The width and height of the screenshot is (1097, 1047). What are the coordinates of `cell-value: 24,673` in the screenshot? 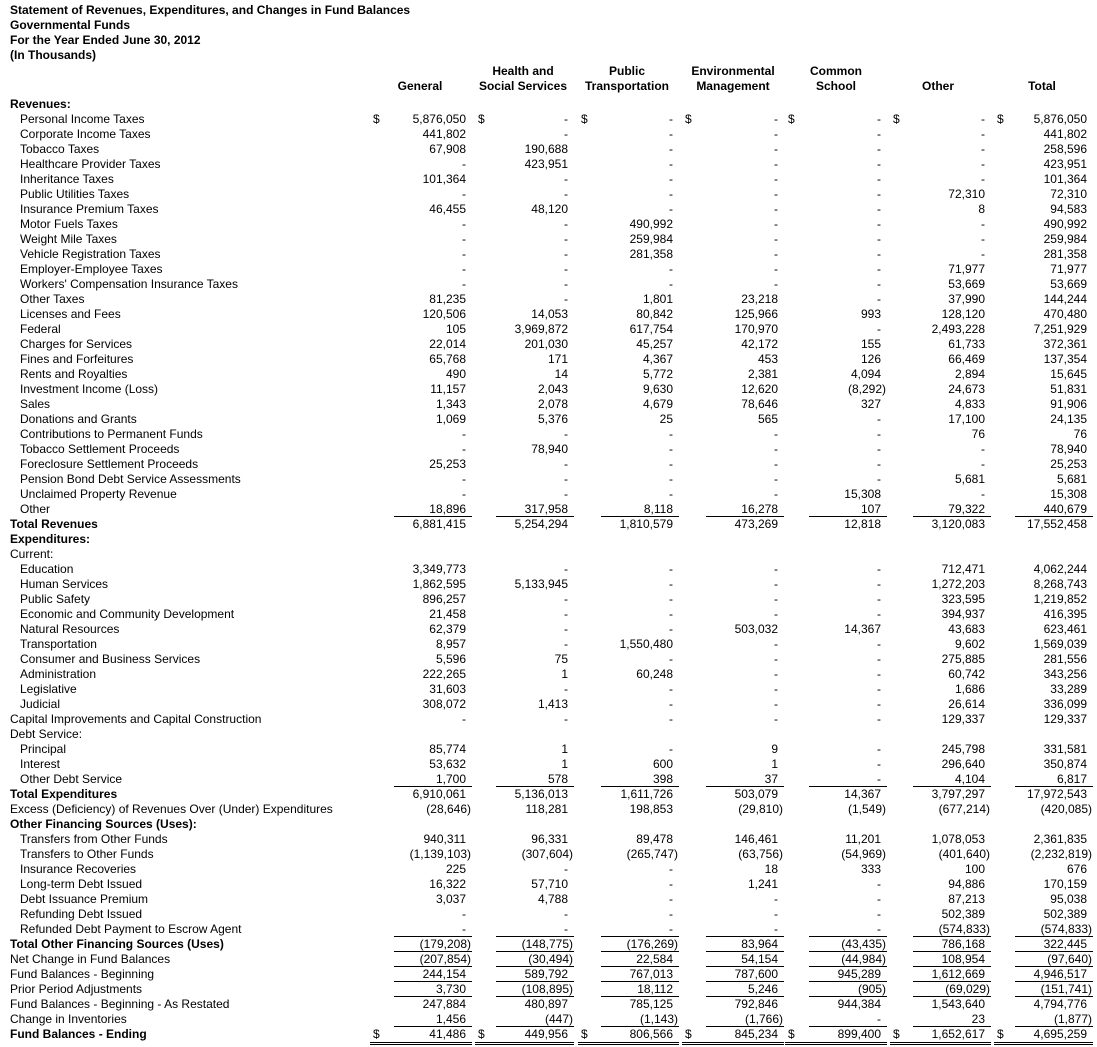 It's located at (966, 389).